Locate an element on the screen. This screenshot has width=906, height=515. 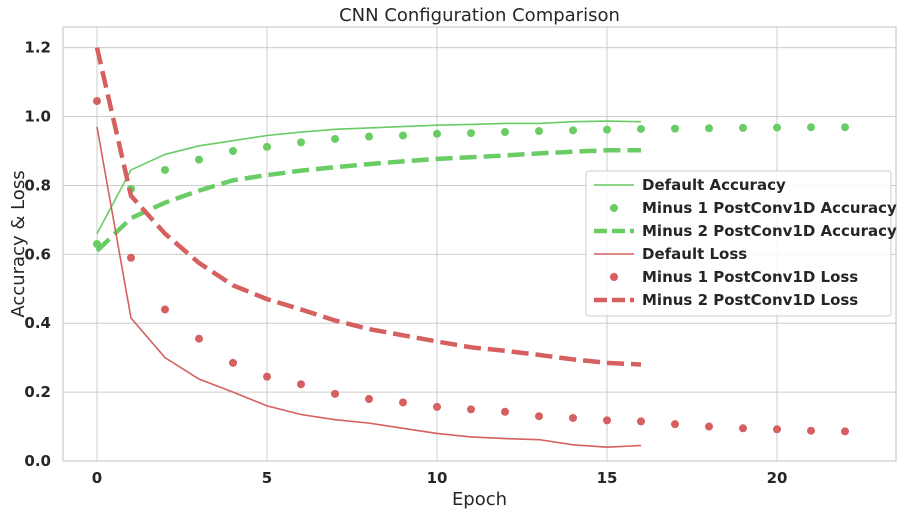
x-tick-label: 15 is located at coordinates (607, 478).